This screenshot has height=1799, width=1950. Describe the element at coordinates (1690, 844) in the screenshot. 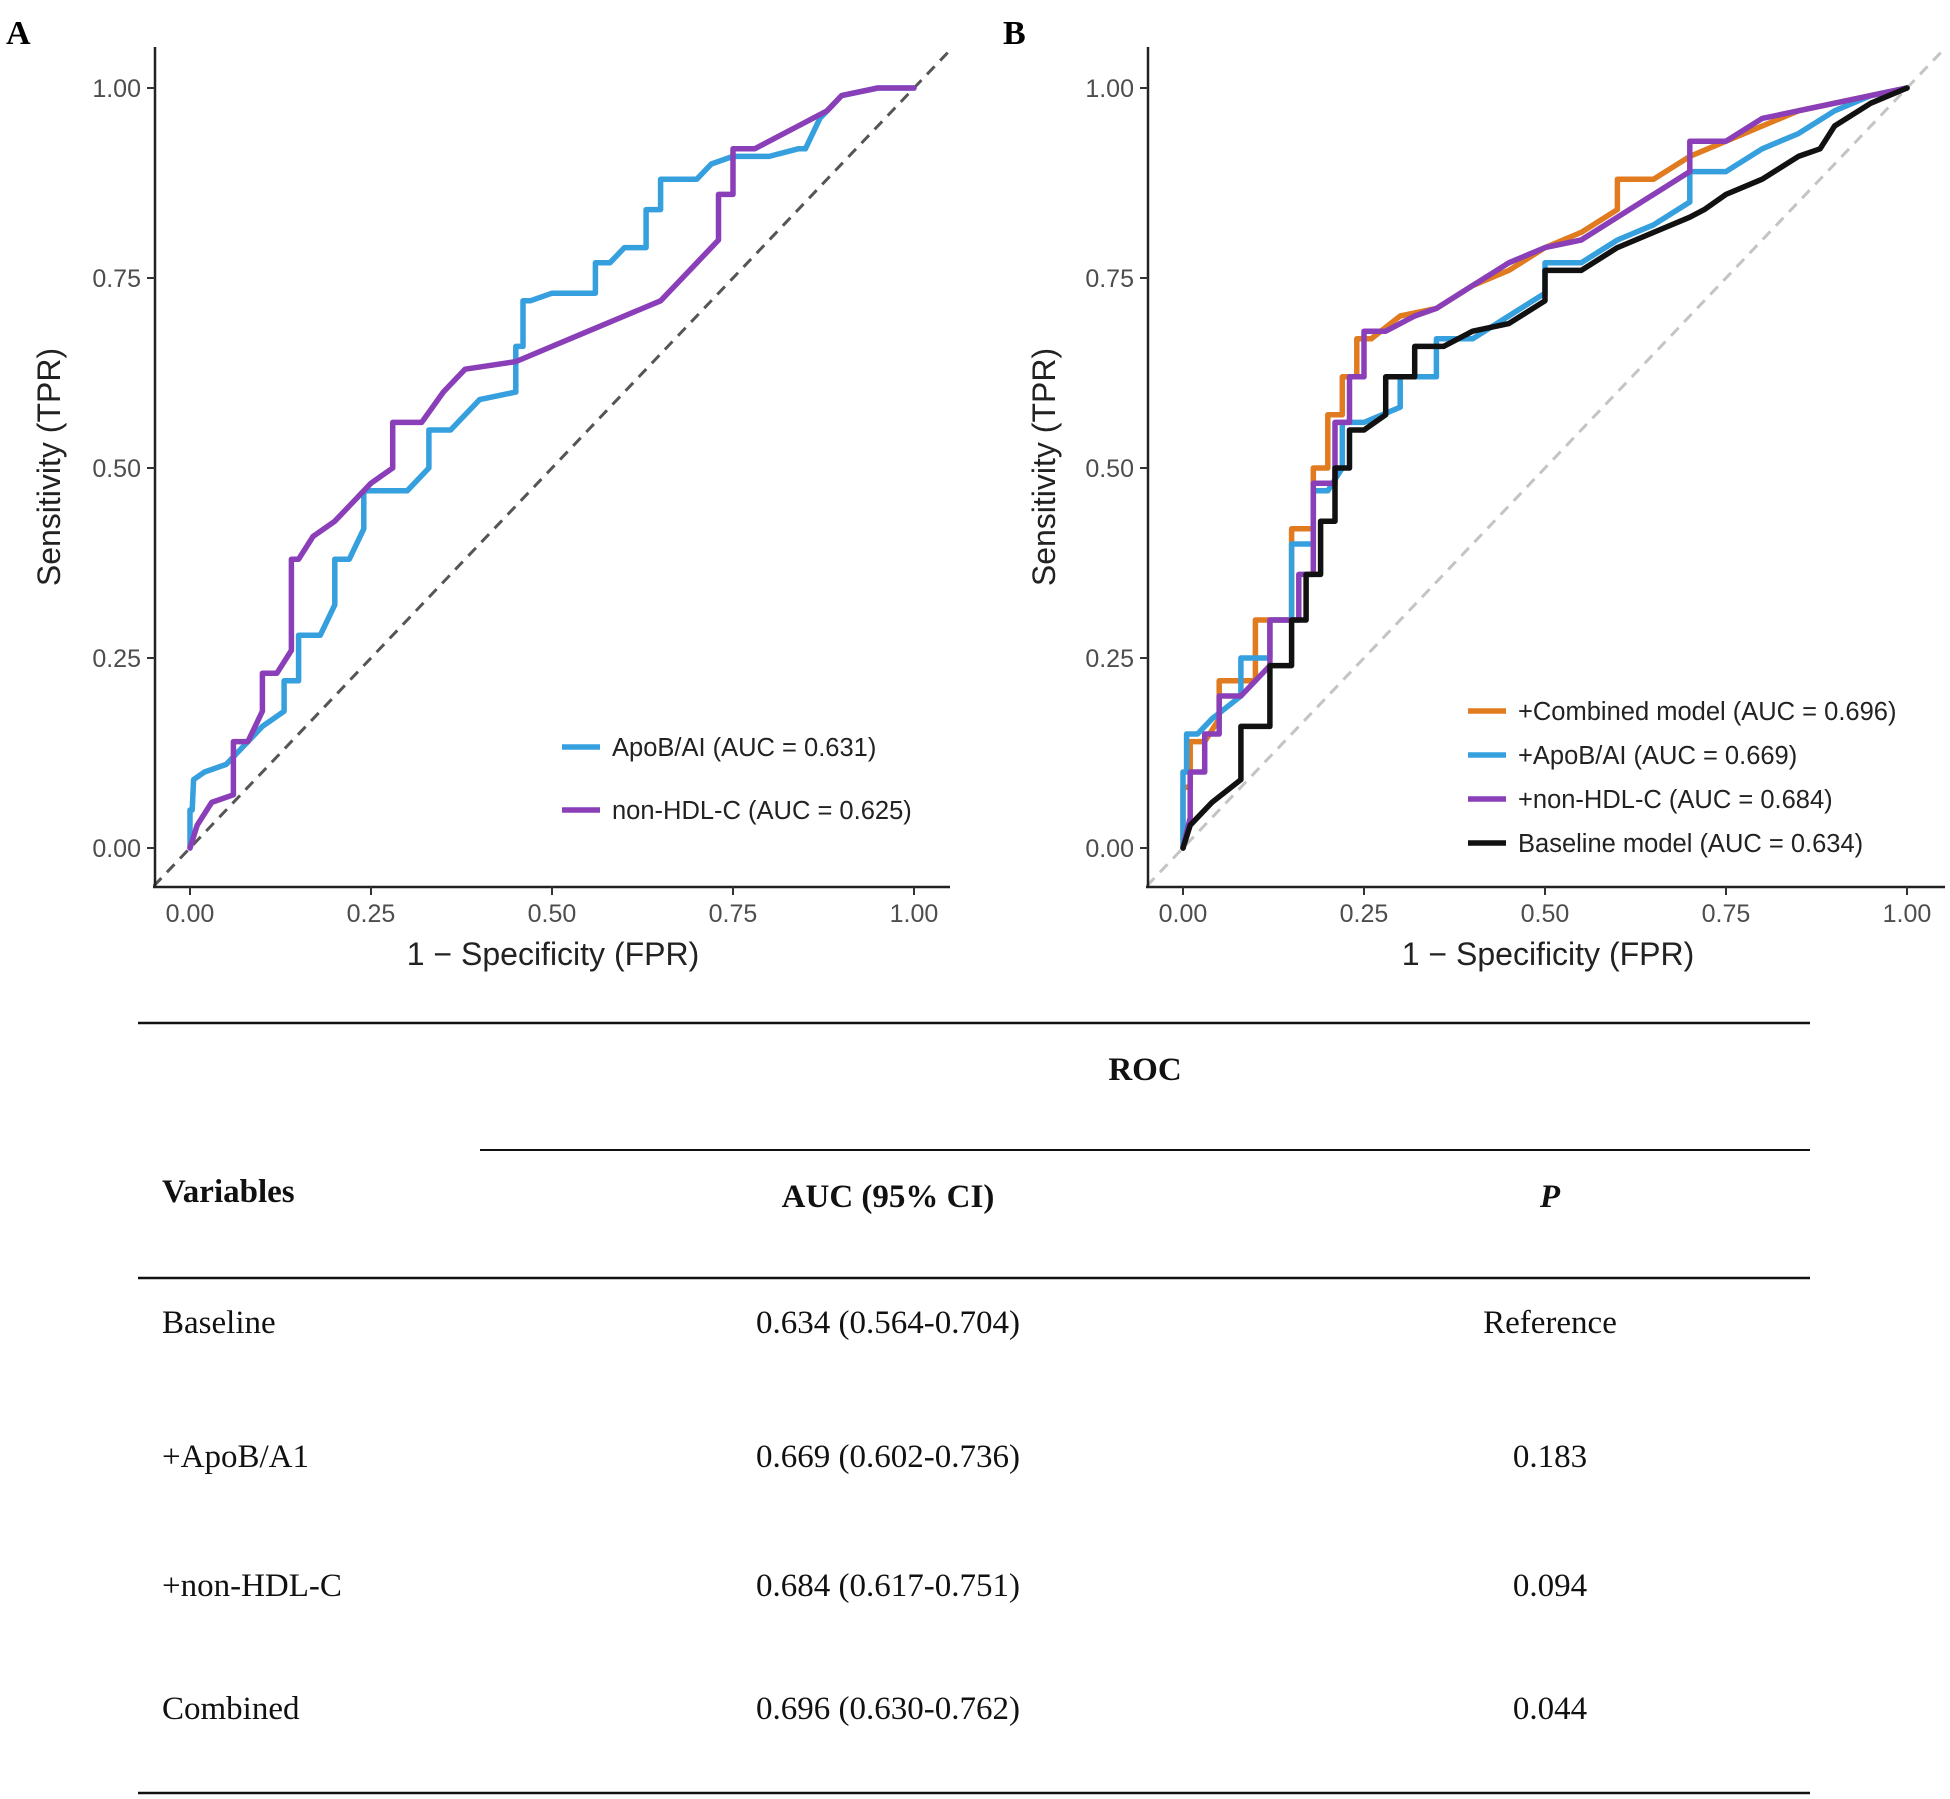

I see `legend-label: Baseline model (AUC = 0.634)` at that location.